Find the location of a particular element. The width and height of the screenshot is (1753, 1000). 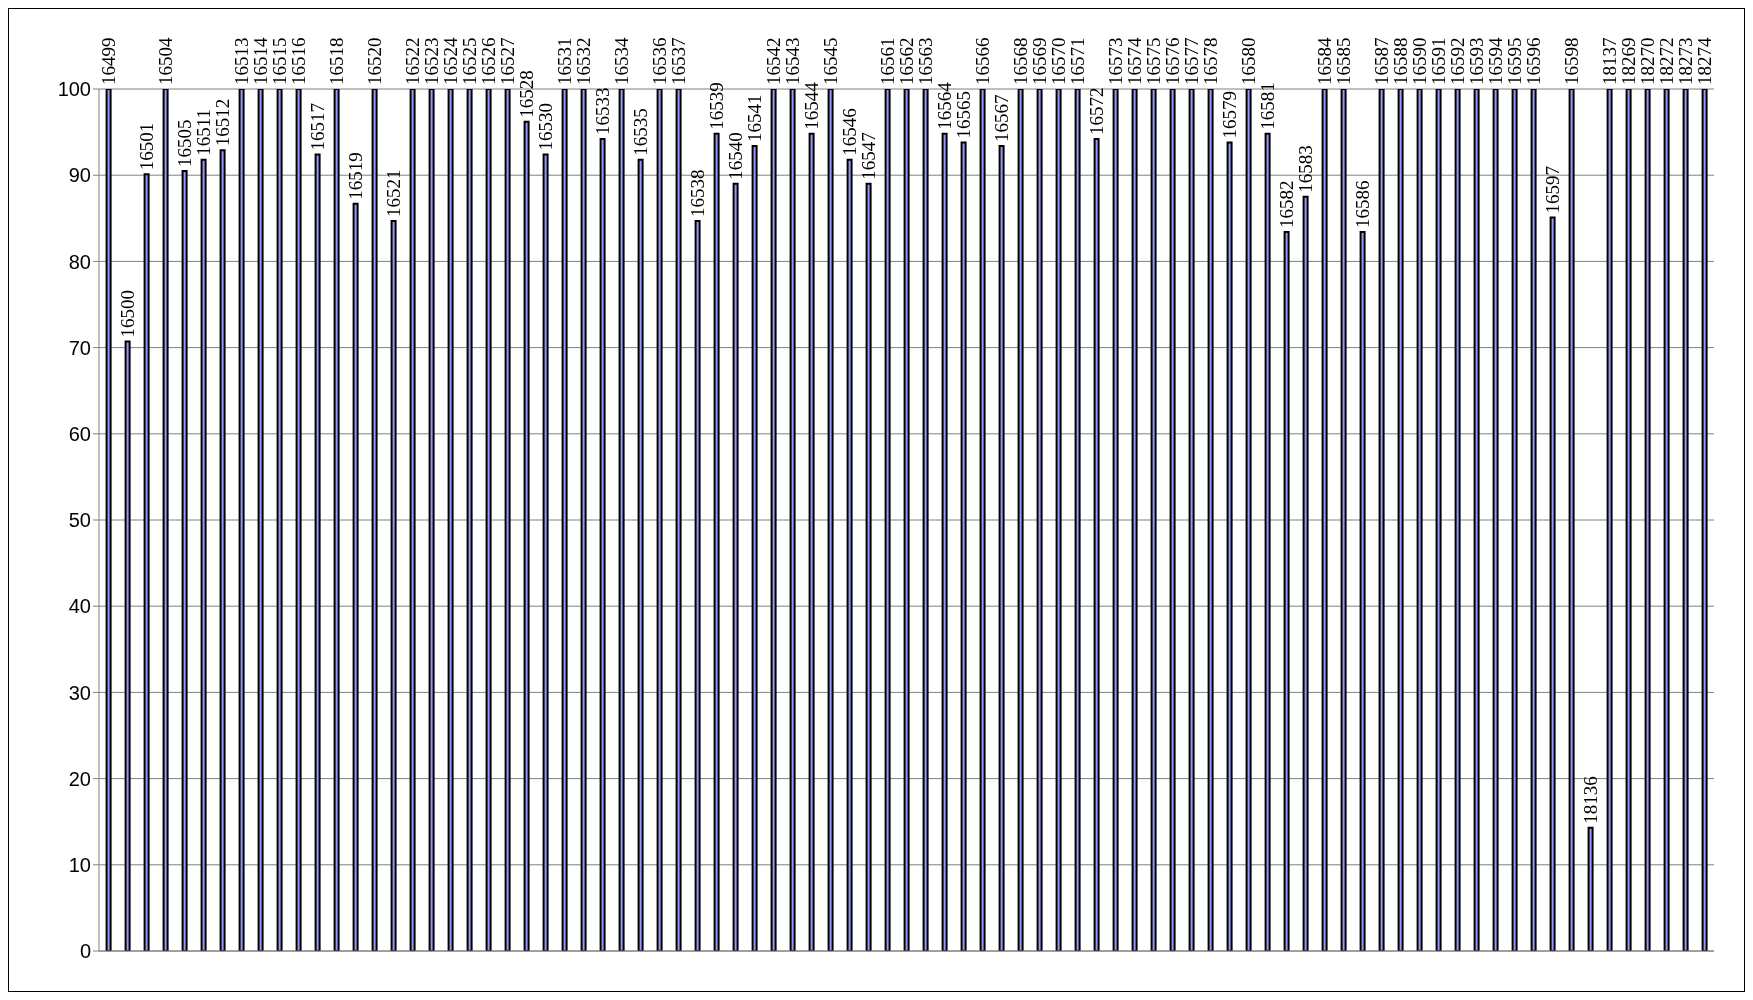

x-tick-label: 16544 is located at coordinates (811, 105).